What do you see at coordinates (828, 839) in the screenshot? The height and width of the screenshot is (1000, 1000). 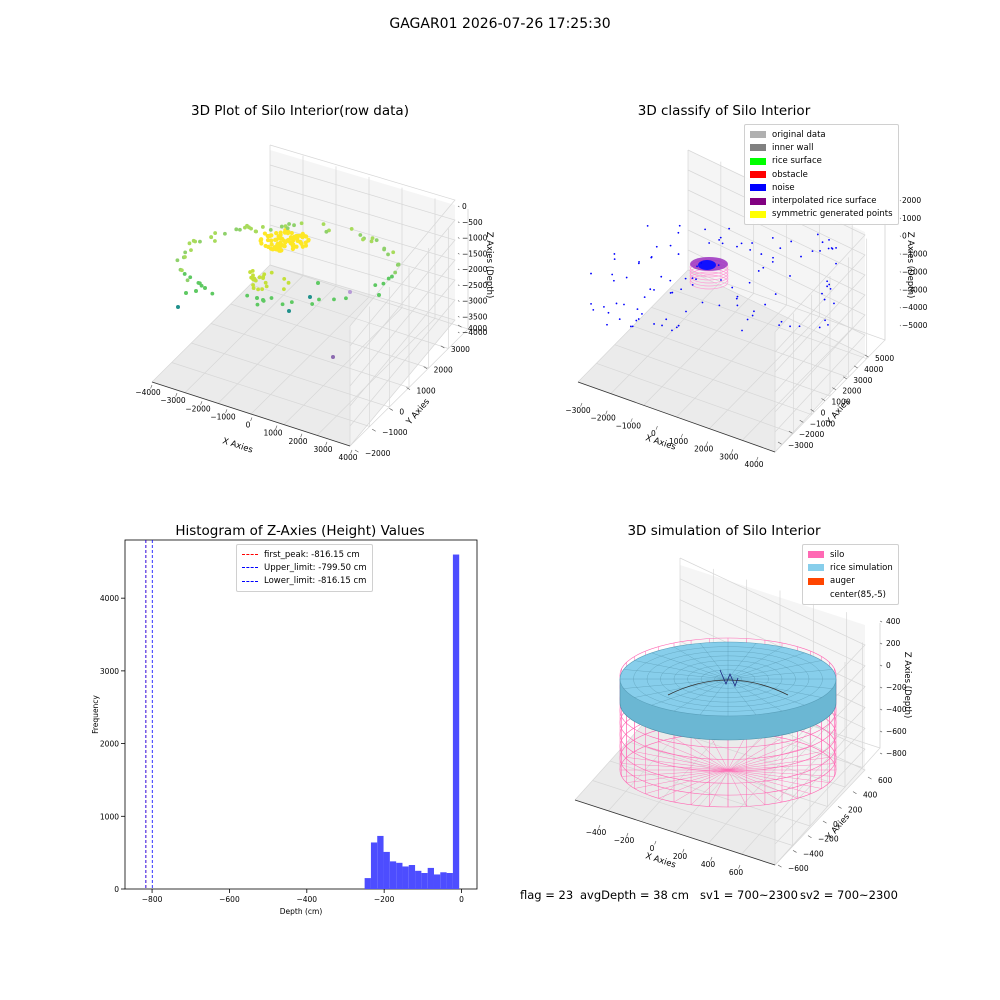 I see `y-tick-label: −200` at bounding box center [828, 839].